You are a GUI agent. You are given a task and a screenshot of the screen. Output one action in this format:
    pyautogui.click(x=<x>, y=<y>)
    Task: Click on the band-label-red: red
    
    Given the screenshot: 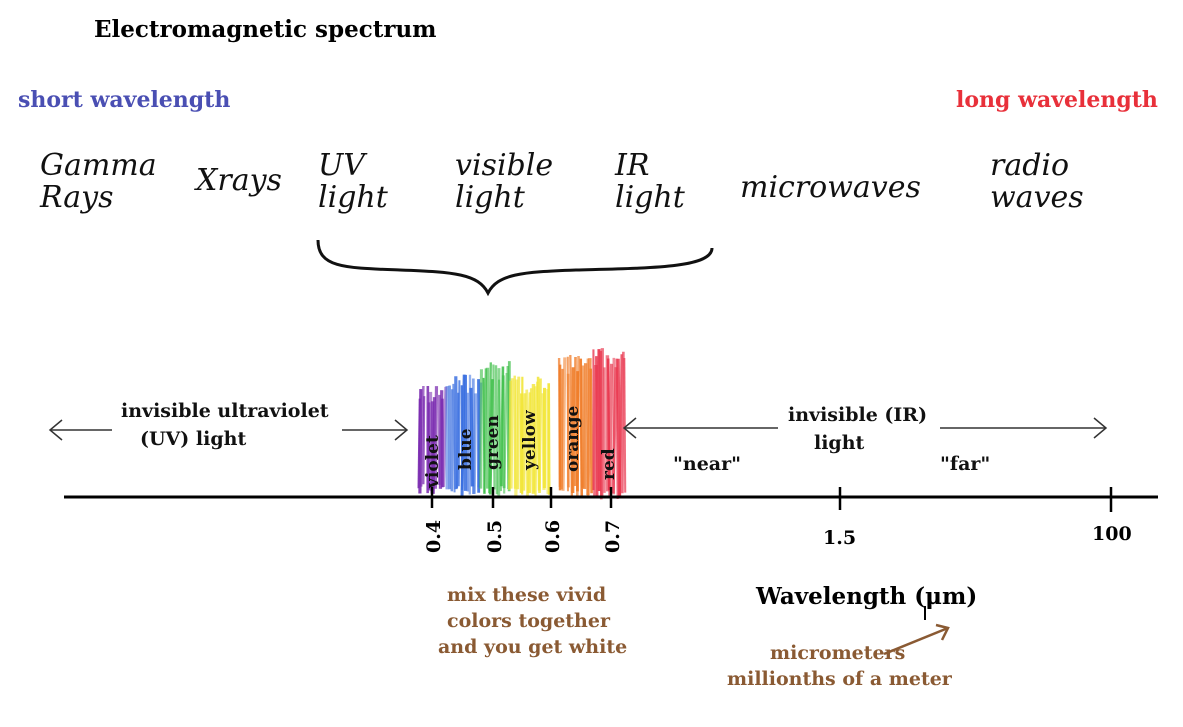 What is the action you would take?
    pyautogui.click(x=609, y=464)
    